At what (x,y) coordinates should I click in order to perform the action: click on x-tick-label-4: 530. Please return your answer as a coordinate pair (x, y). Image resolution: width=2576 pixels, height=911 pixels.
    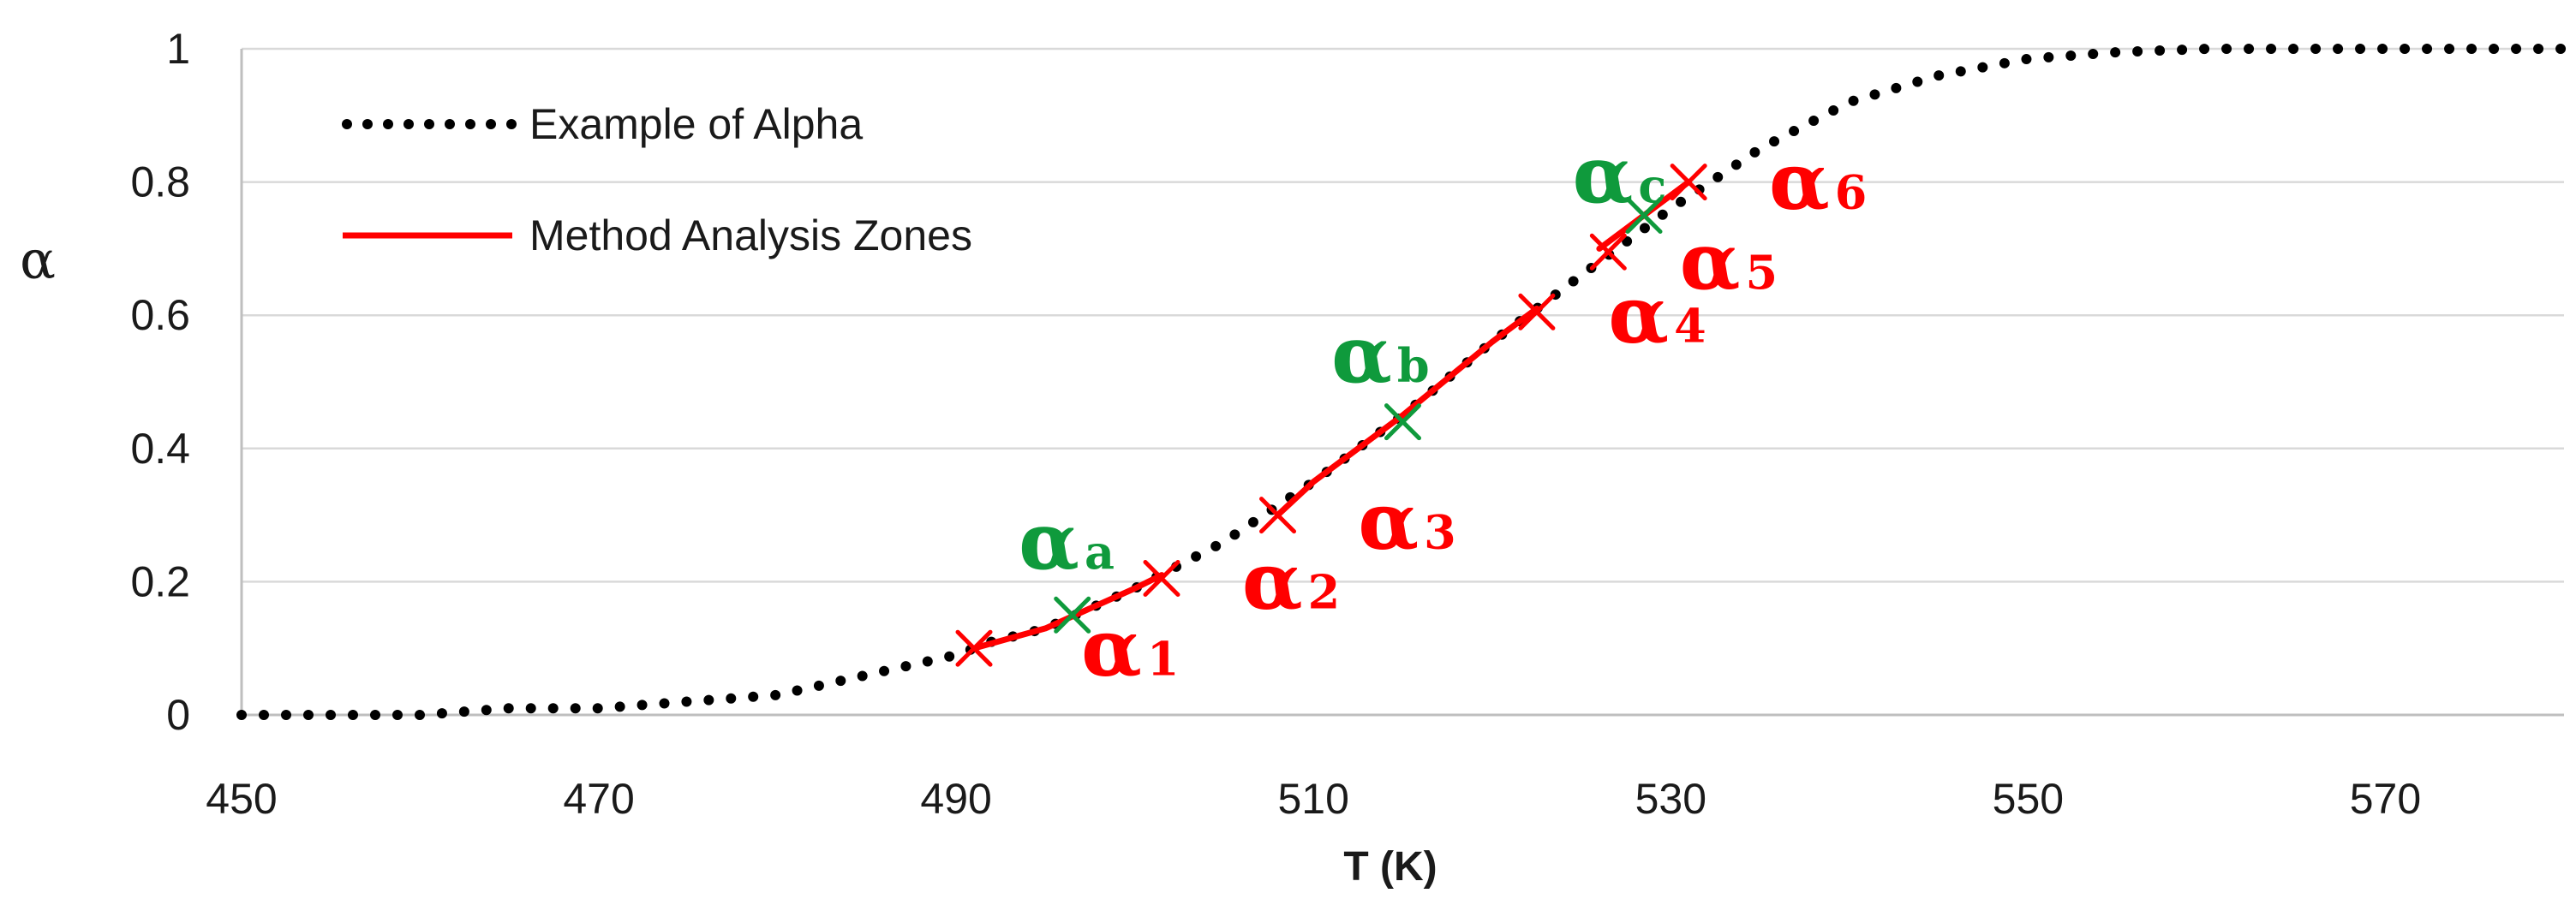
    Looking at the image, I should click on (1670, 799).